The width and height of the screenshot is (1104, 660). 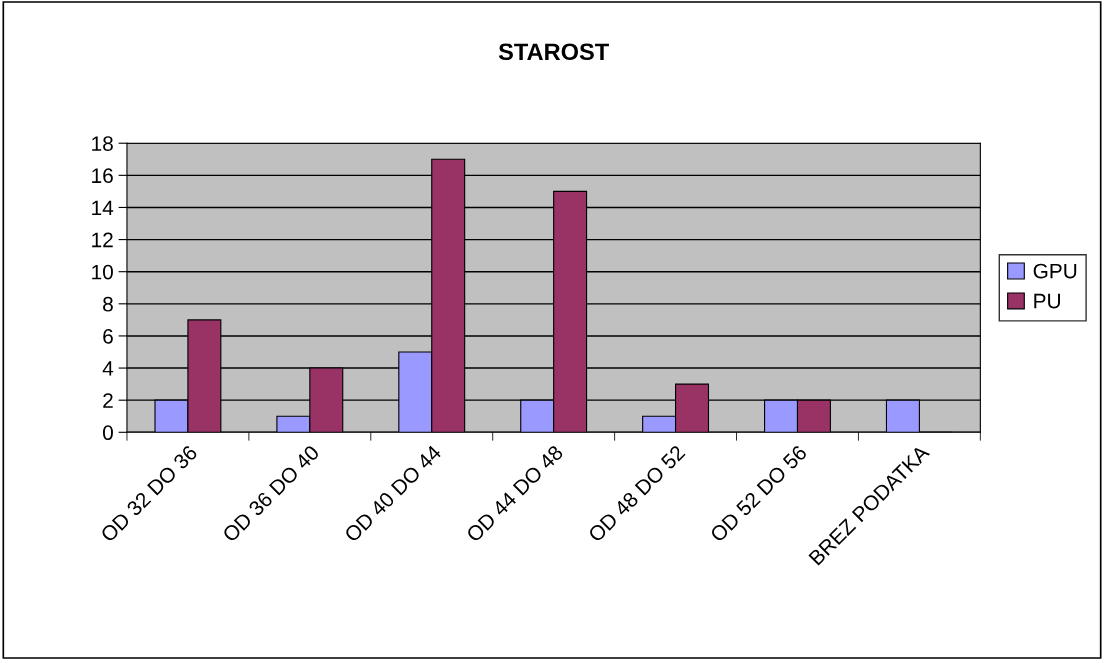 What do you see at coordinates (553, 52) in the screenshot?
I see `chart-title: STAROST` at bounding box center [553, 52].